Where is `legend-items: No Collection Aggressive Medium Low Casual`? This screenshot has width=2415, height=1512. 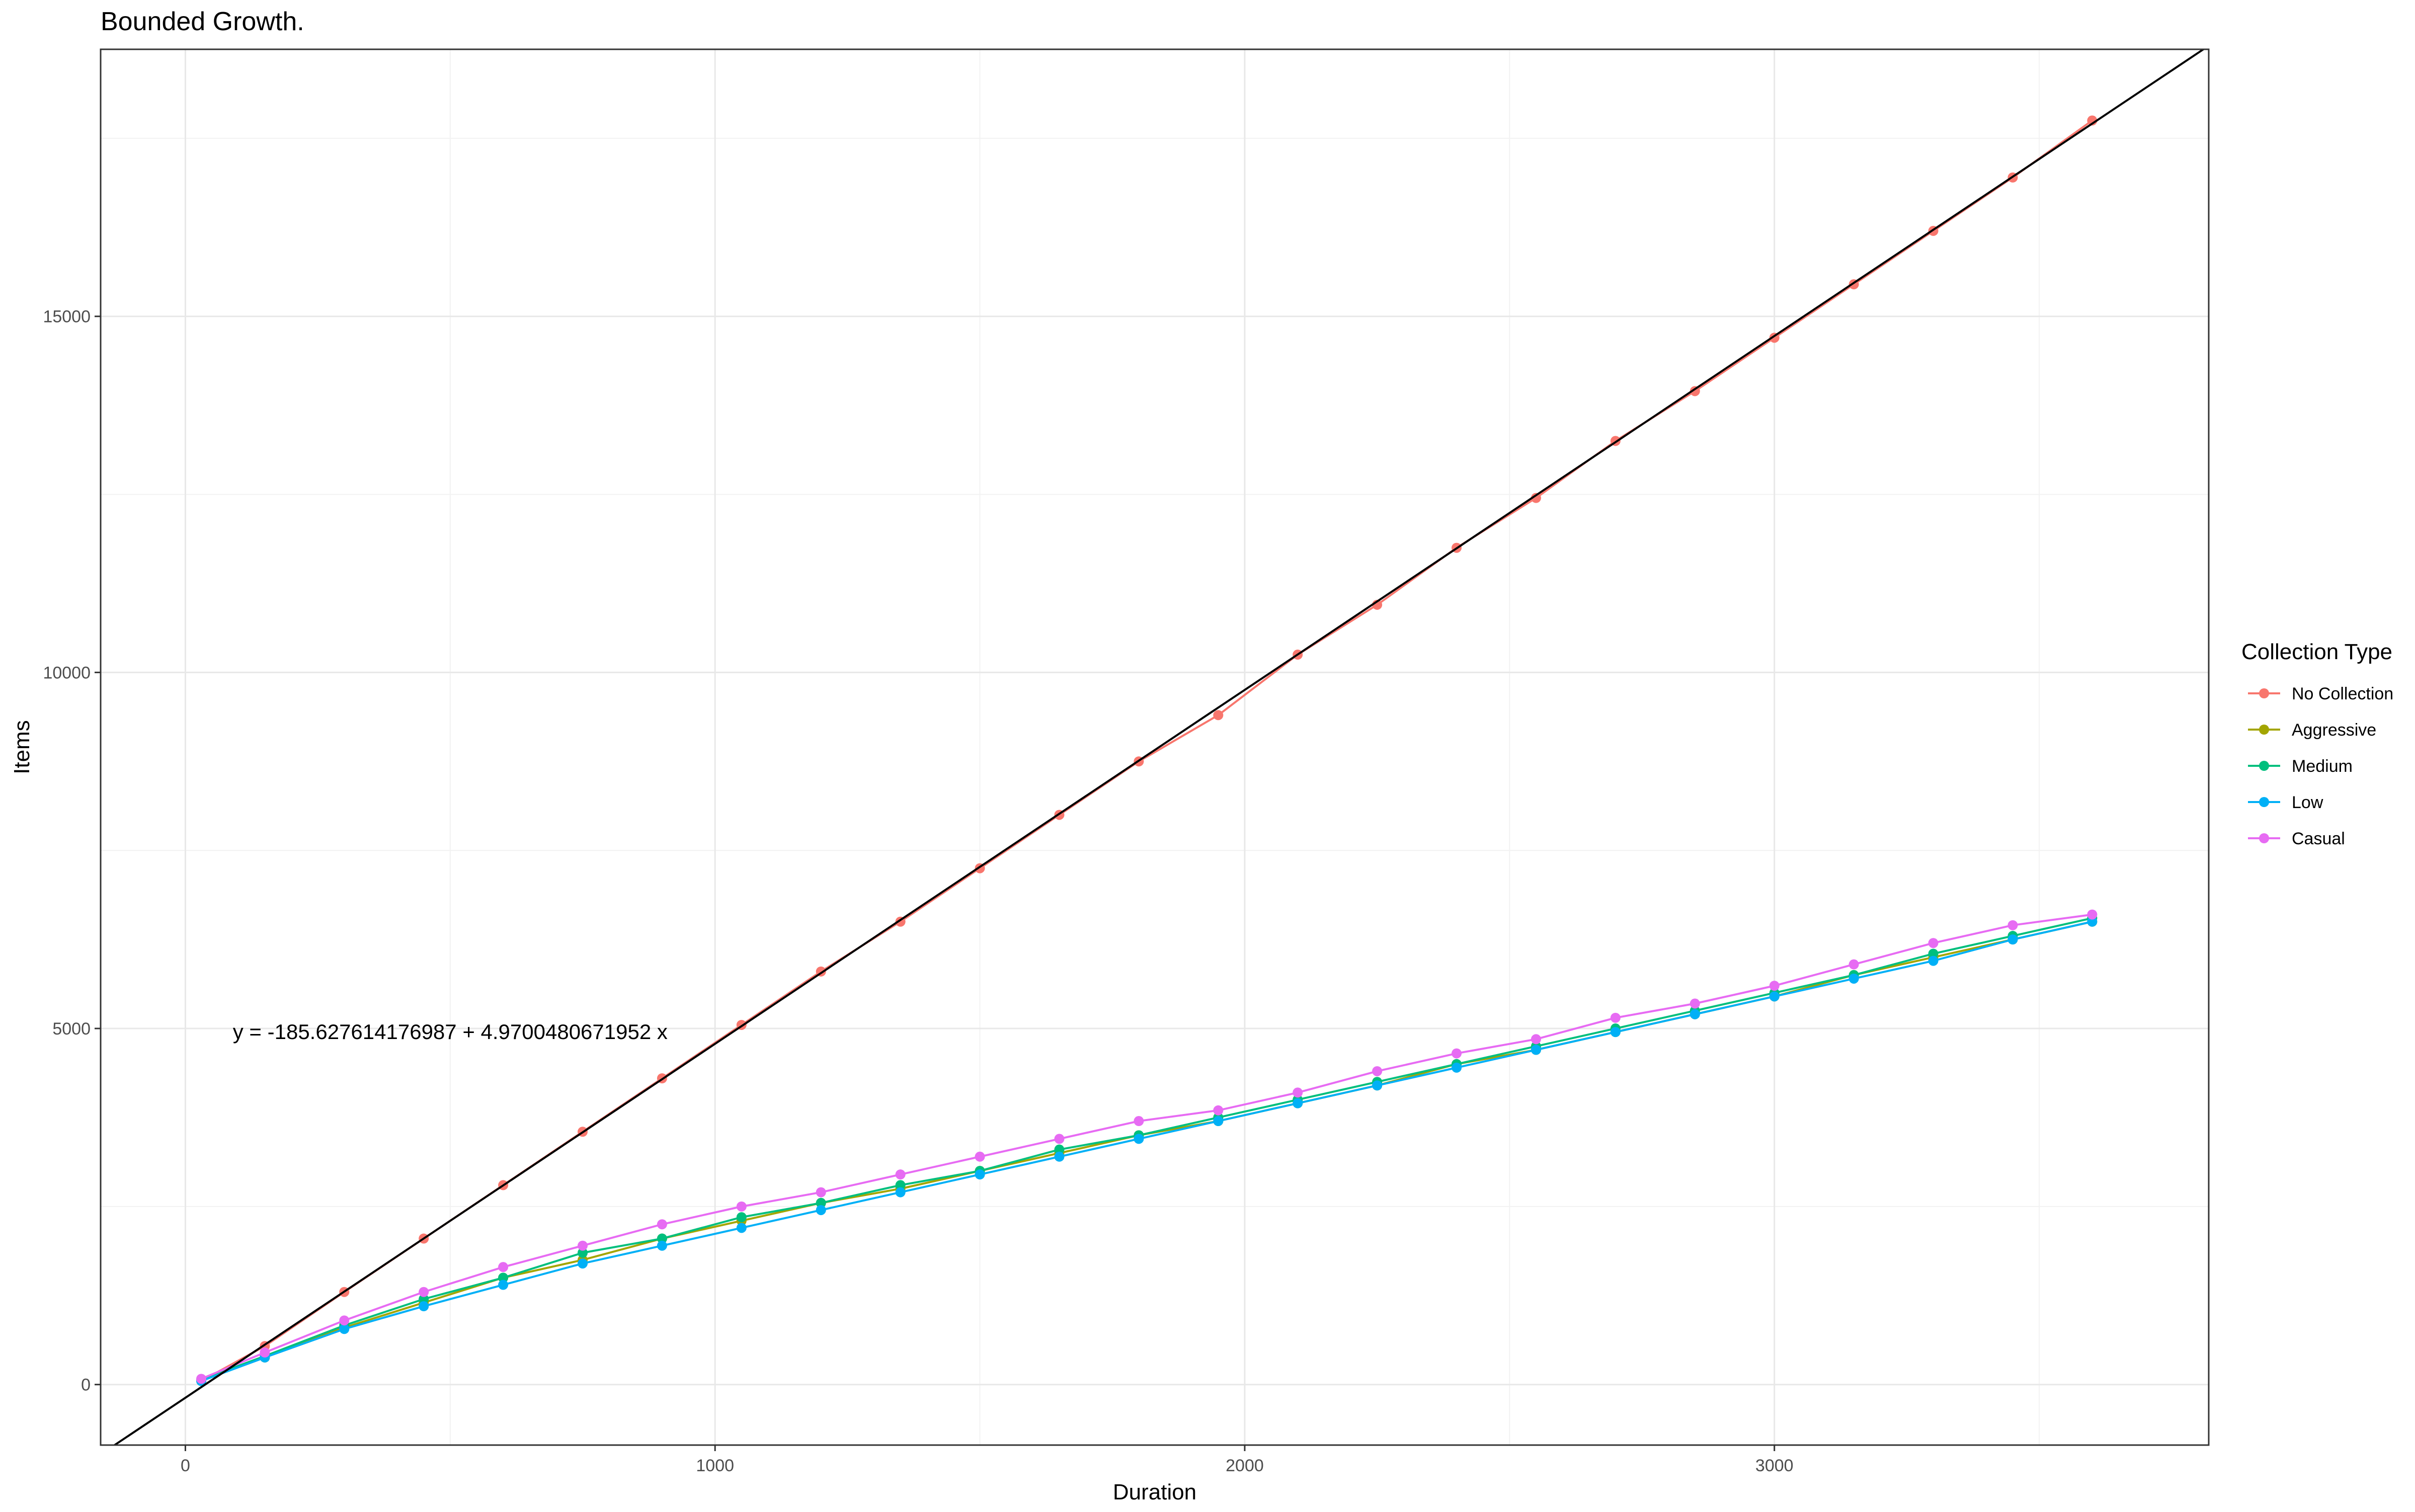
legend-items: No Collection Aggressive Medium Low Casual is located at coordinates (2320, 766).